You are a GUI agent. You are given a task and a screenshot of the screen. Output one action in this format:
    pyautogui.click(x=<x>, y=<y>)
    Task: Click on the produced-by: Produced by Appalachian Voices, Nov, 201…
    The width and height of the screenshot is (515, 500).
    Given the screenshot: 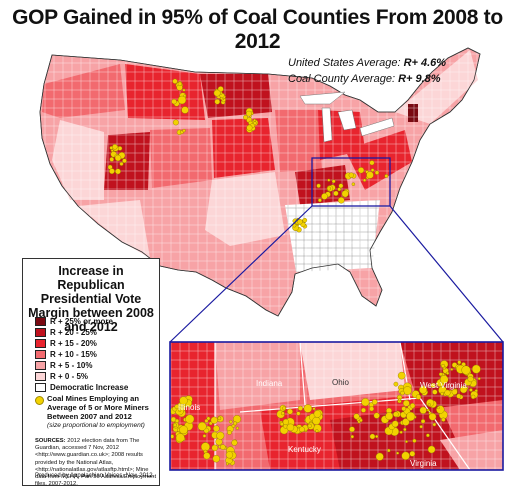 What is the action you would take?
    pyautogui.click(x=95, y=476)
    